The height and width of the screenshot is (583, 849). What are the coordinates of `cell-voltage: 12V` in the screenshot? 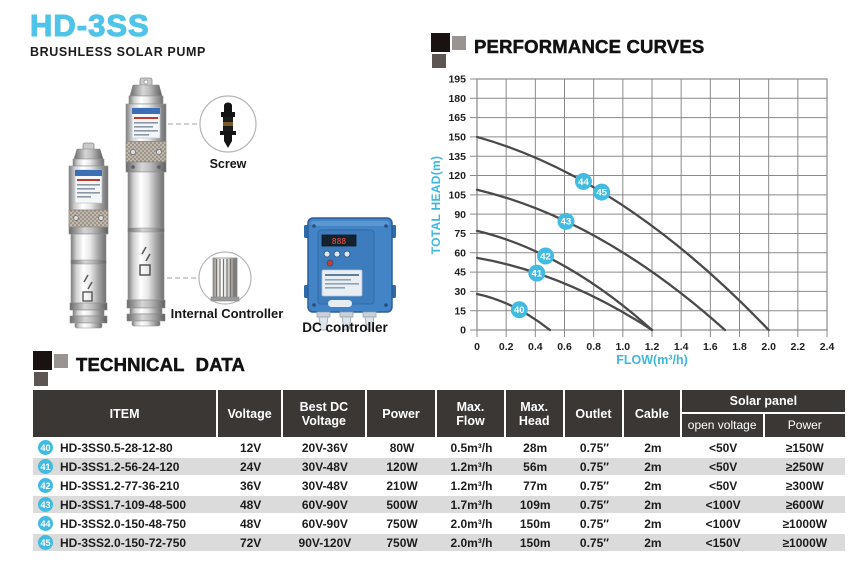 It's located at (251, 446).